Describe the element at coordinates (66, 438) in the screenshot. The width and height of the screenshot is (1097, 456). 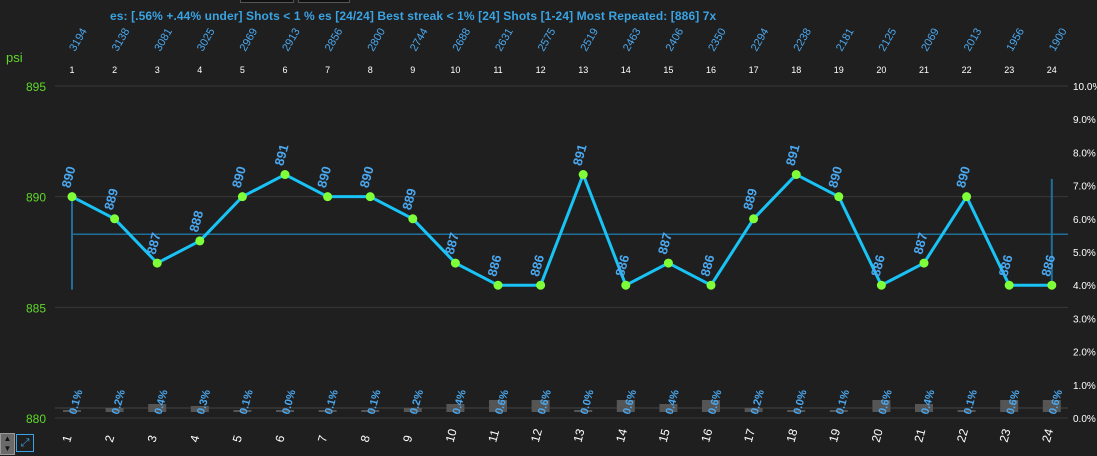
I see `x-tick-label: 1` at that location.